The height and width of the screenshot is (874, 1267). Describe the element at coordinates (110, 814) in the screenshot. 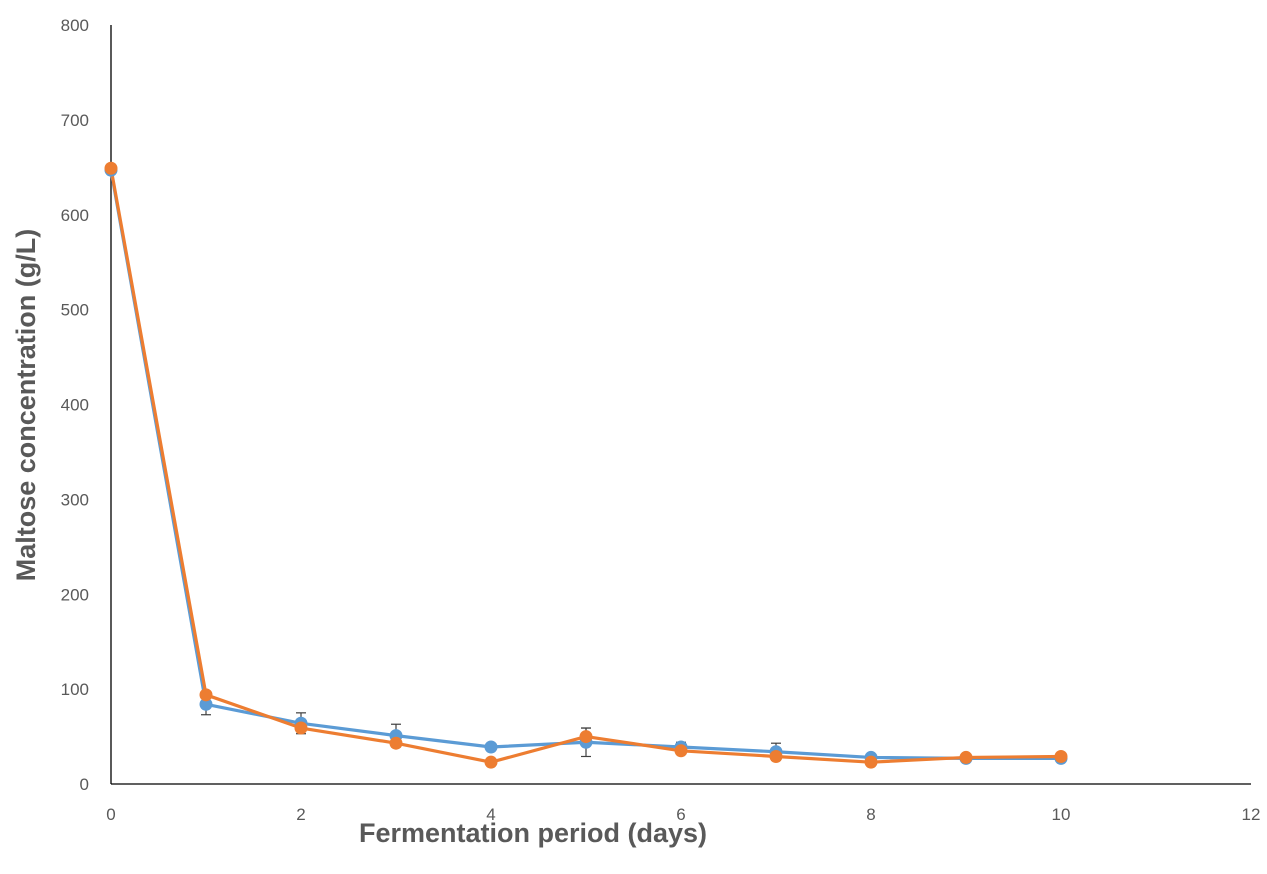

I see `x-tick-label: 0` at that location.